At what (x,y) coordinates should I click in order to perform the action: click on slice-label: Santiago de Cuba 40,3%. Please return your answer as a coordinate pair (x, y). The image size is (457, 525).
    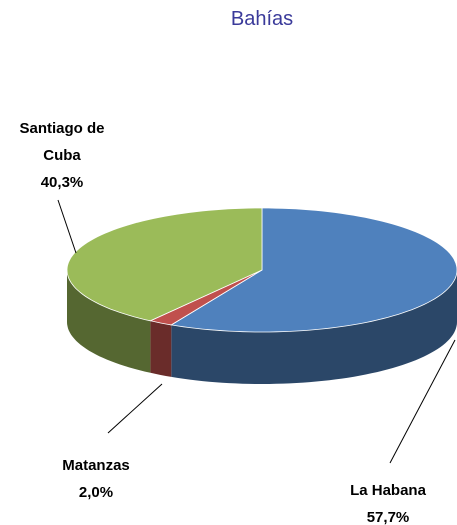
    Looking at the image, I should click on (62, 155).